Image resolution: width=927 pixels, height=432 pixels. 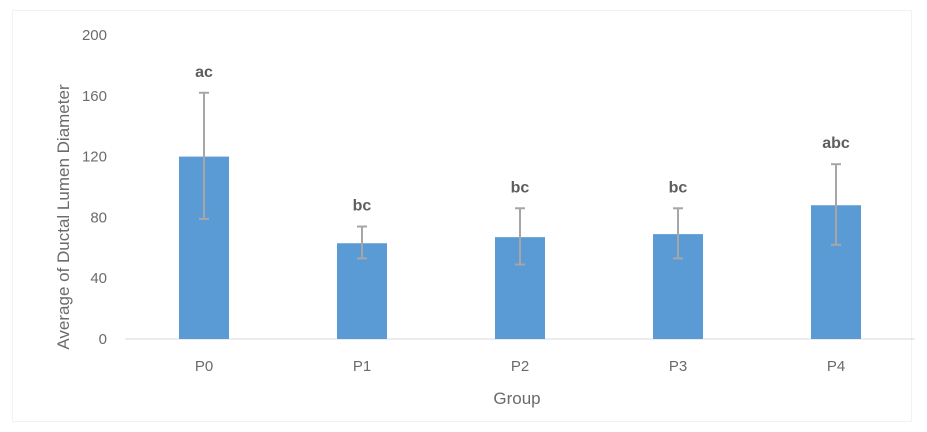 I want to click on y-tick-label: 120, so click(x=94, y=157).